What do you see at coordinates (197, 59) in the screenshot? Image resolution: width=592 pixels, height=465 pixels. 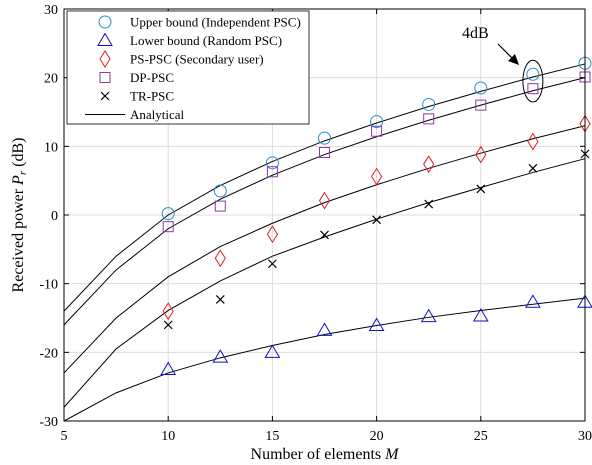 I see `legend-label: PS-PSC (Secondary user)` at bounding box center [197, 59].